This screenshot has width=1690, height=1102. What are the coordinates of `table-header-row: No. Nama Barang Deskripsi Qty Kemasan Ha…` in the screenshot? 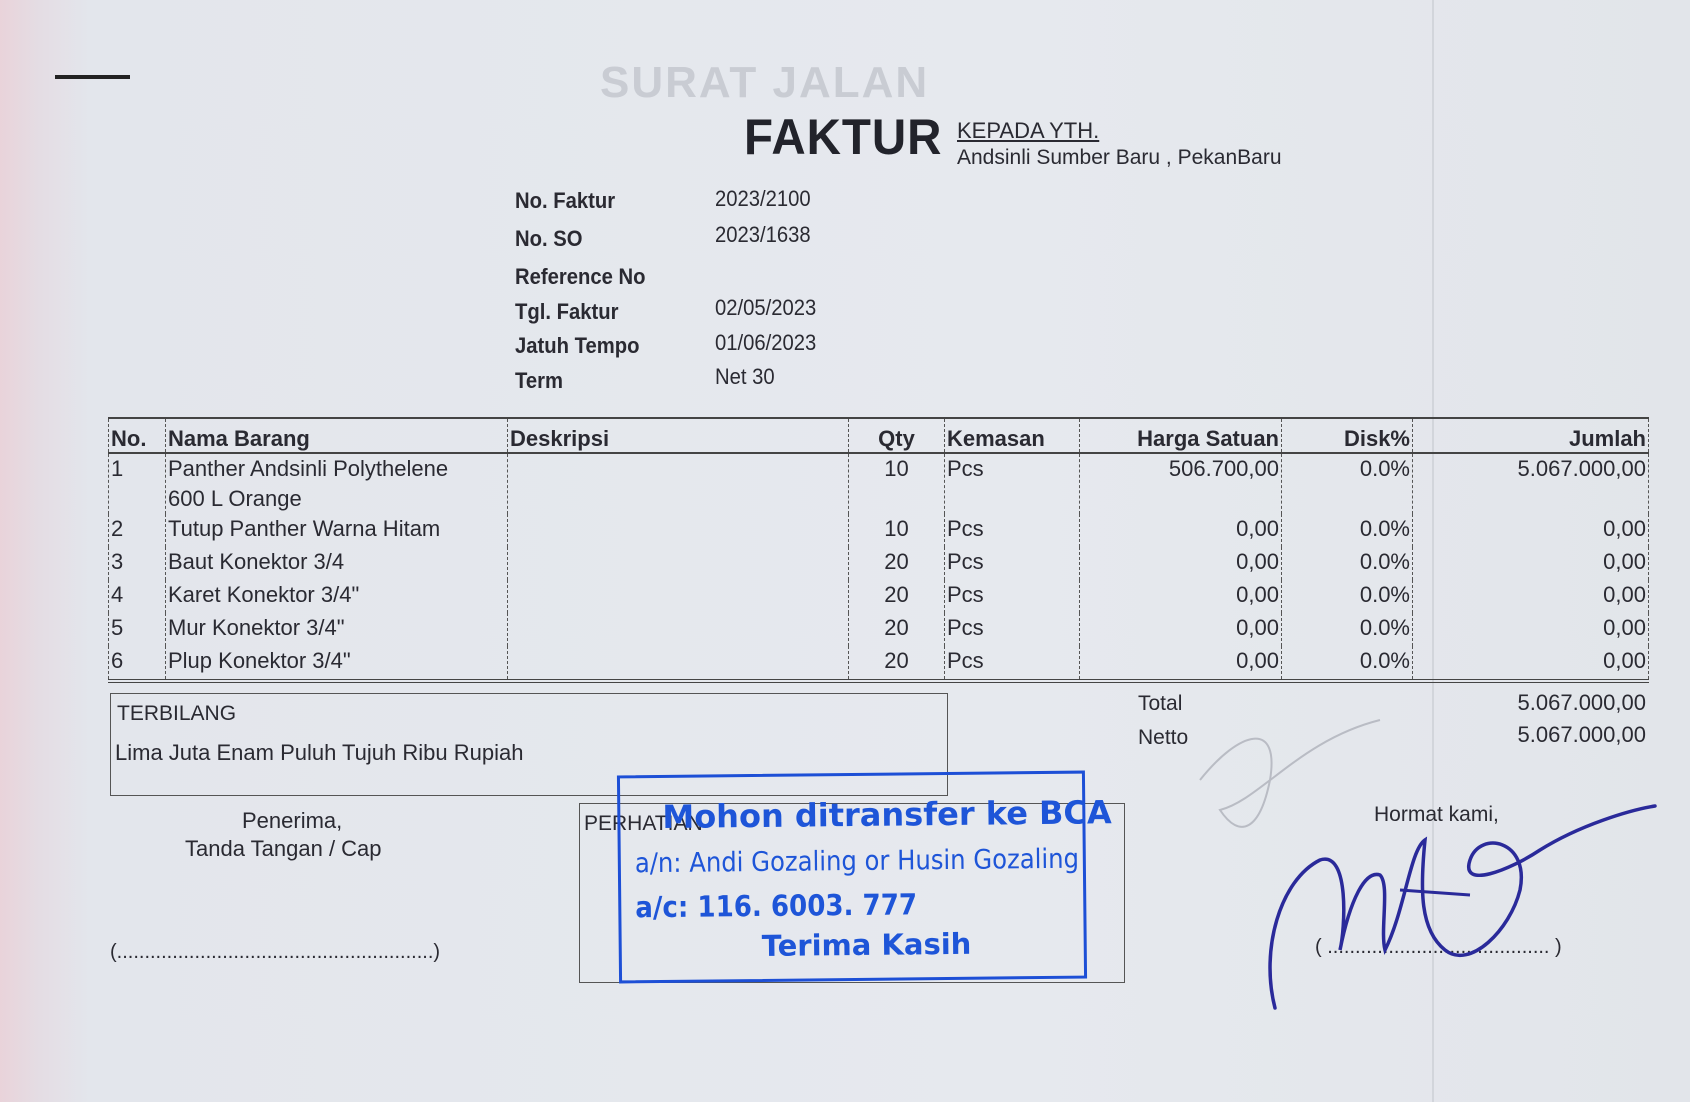 It's located at (878, 436).